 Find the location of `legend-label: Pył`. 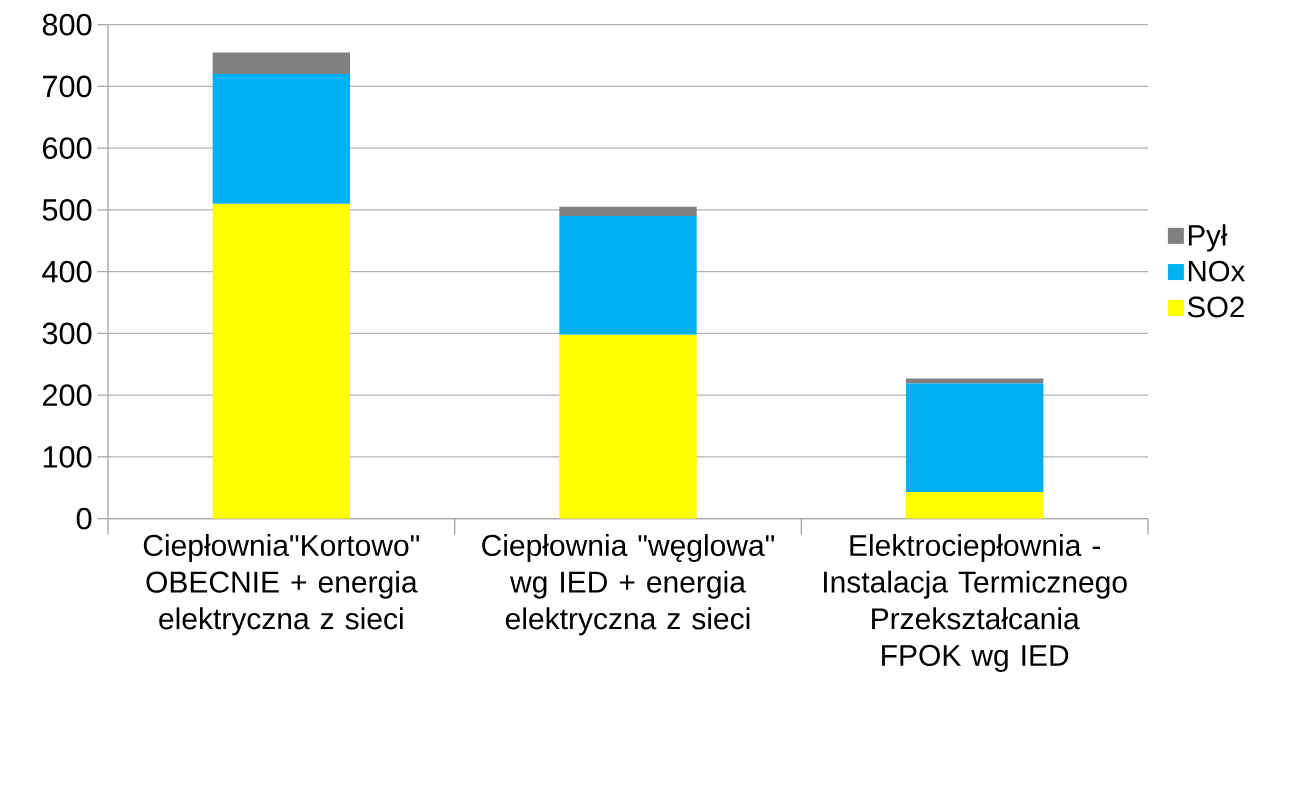

legend-label: Pył is located at coordinates (1208, 238).